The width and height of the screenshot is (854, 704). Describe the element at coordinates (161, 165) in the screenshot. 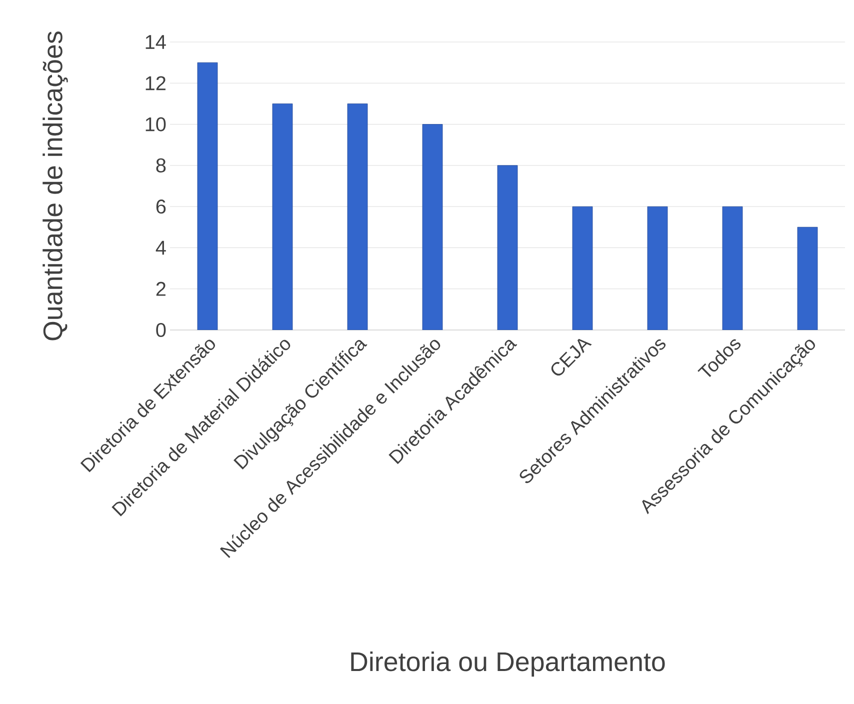

I see `y-tick-label: 8` at that location.